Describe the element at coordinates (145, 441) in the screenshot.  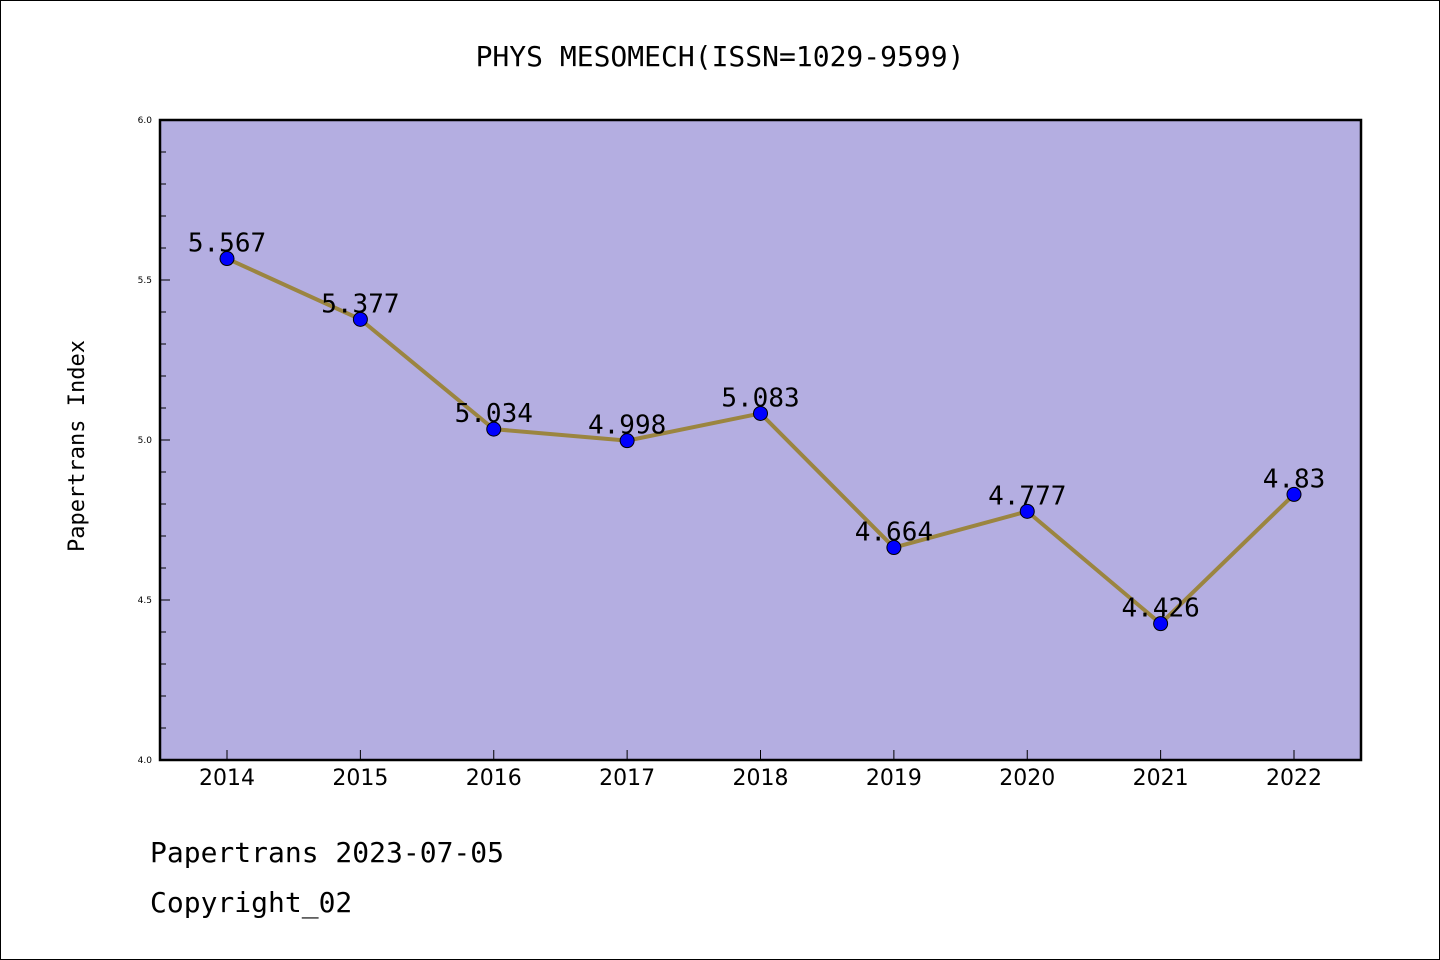
I see `y-tick-label: 5.0` at that location.